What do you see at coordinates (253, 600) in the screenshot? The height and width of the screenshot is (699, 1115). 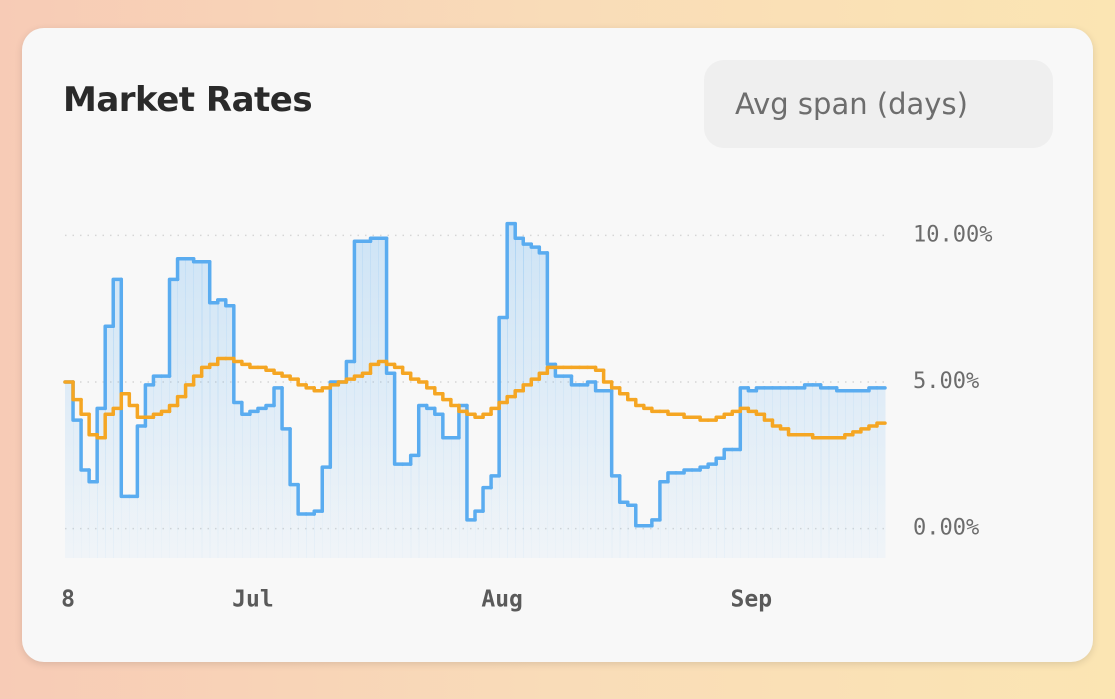 I see `x-tick-label: Jul` at bounding box center [253, 600].